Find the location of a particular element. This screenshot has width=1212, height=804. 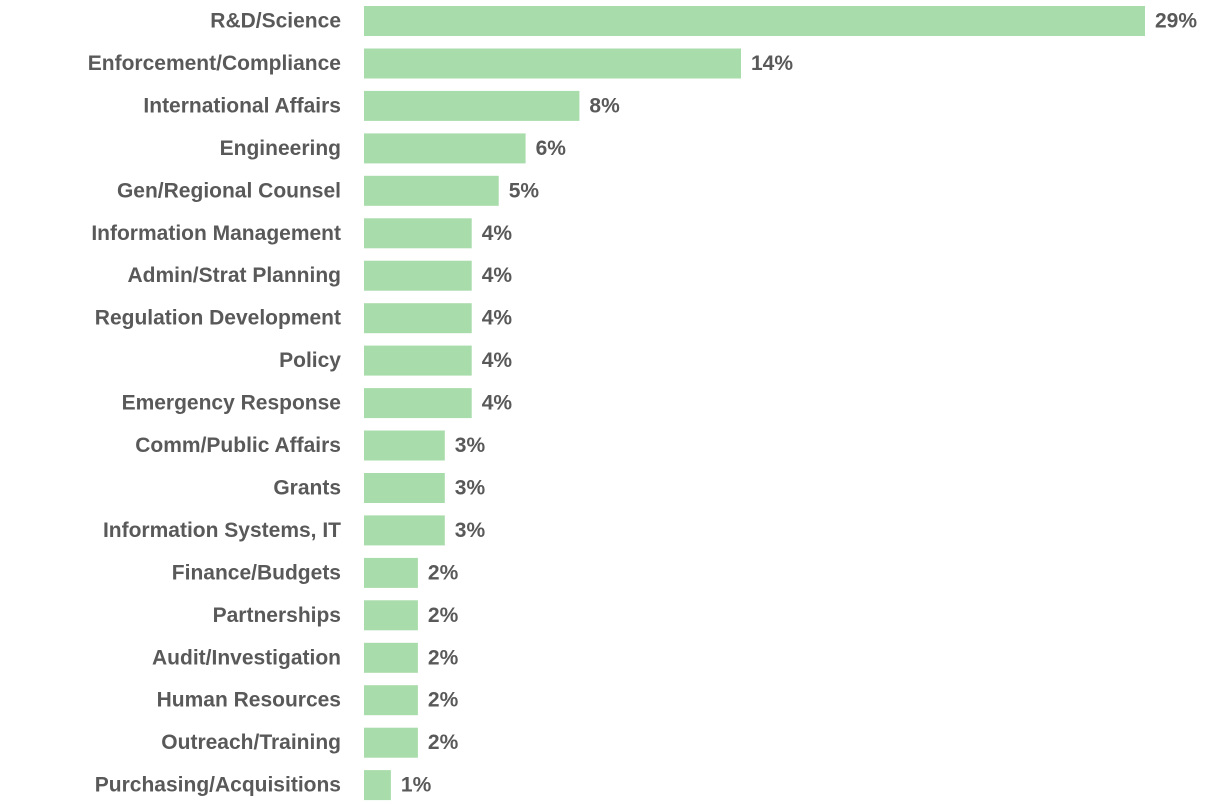

value-label-0: 29% is located at coordinates (1176, 21).